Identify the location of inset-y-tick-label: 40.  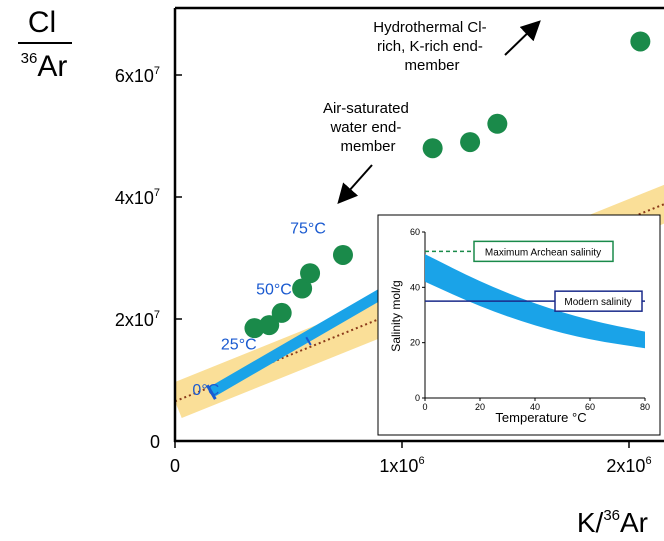
(415, 287).